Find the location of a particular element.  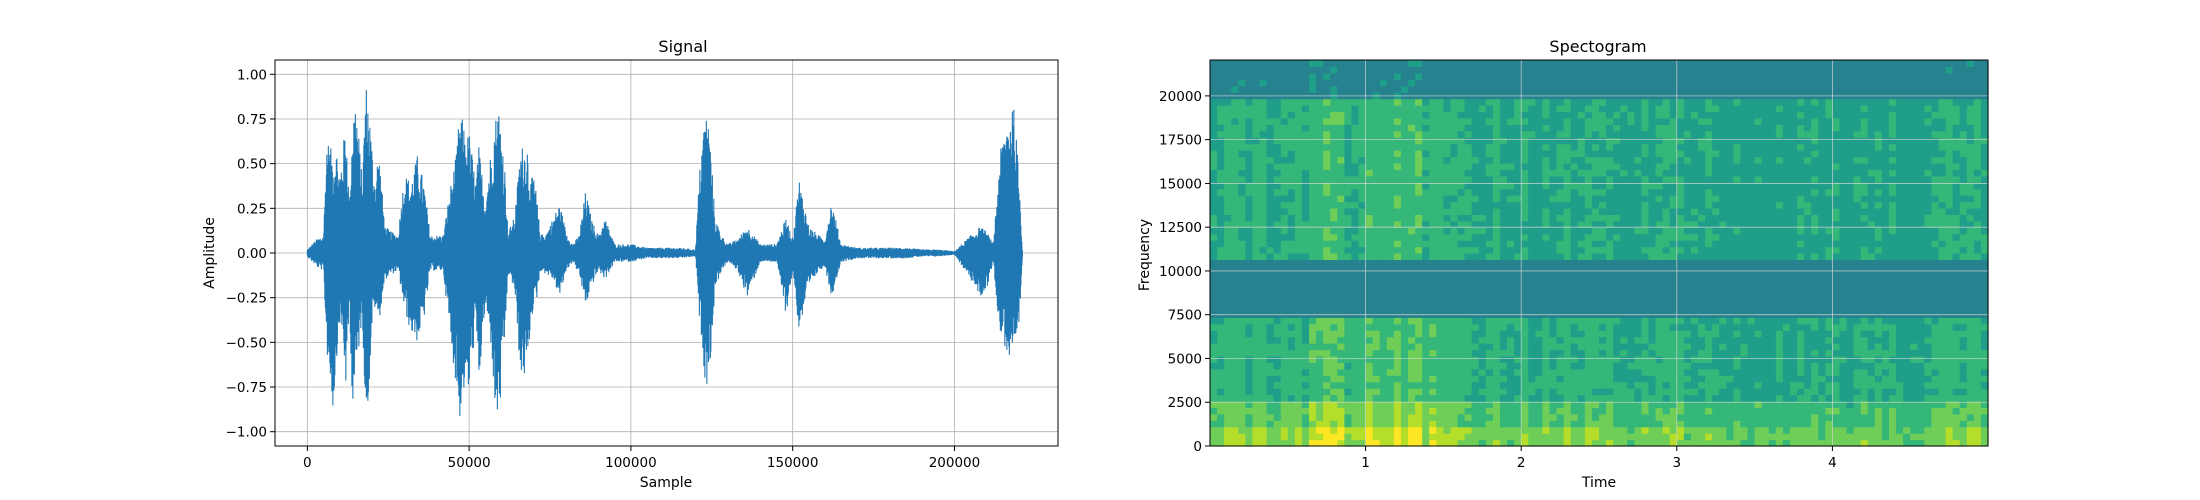

signal-y-tick-label: −1.00 is located at coordinates (246, 433).